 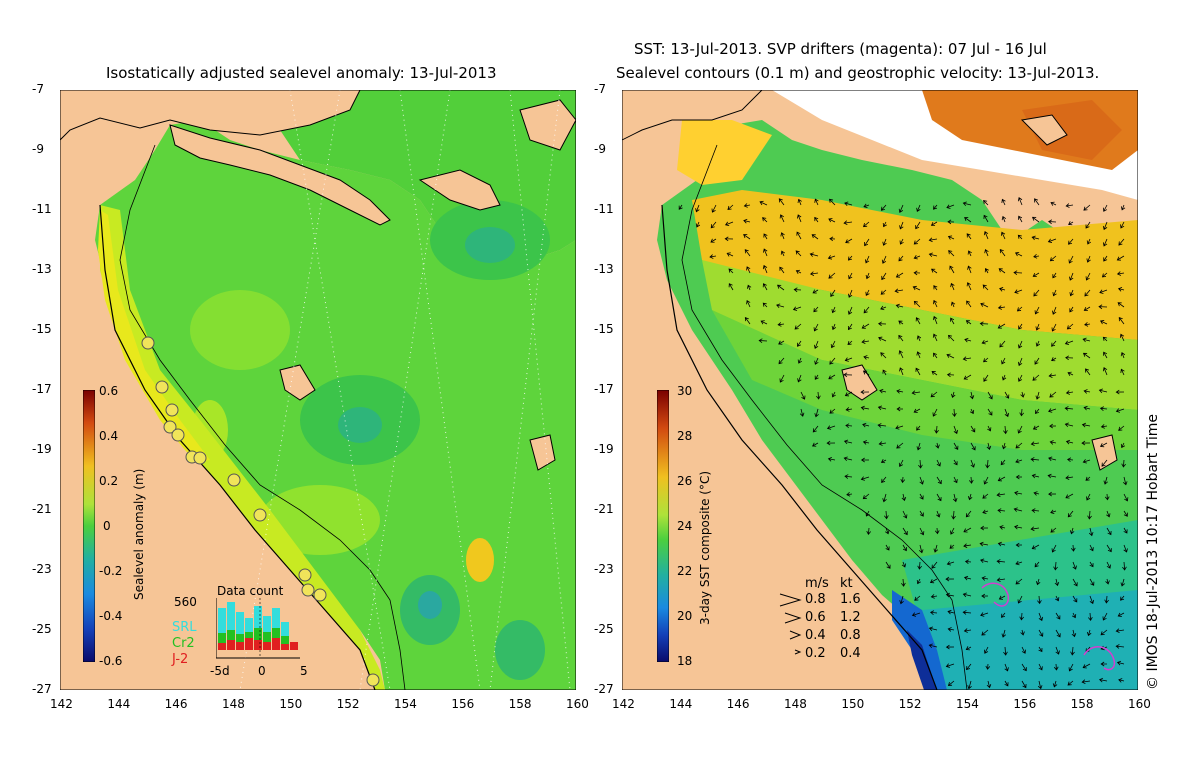 I want to click on coastal-band-inner, so click(x=154, y=336).